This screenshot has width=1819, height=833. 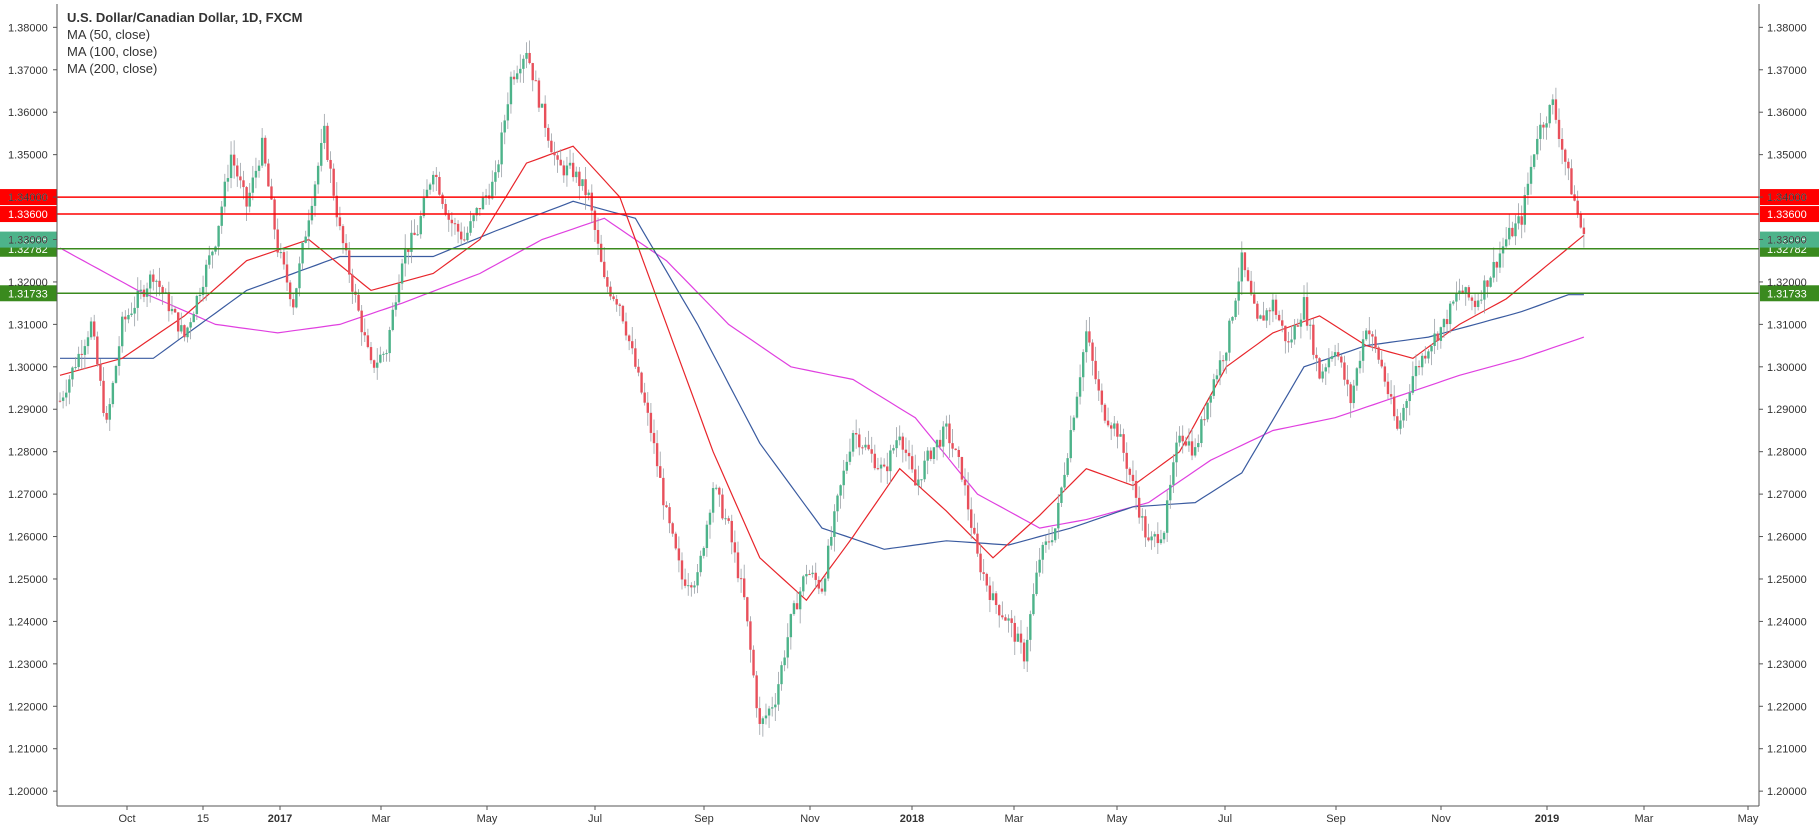 I want to click on y-tick-label-right: 1.25000, so click(x=1787, y=580).